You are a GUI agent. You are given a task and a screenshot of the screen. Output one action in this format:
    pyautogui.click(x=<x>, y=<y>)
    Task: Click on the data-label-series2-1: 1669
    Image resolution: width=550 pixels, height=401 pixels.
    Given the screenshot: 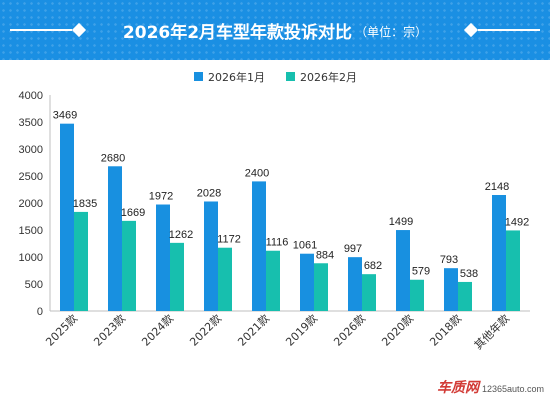 What is the action you would take?
    pyautogui.click(x=133, y=213)
    